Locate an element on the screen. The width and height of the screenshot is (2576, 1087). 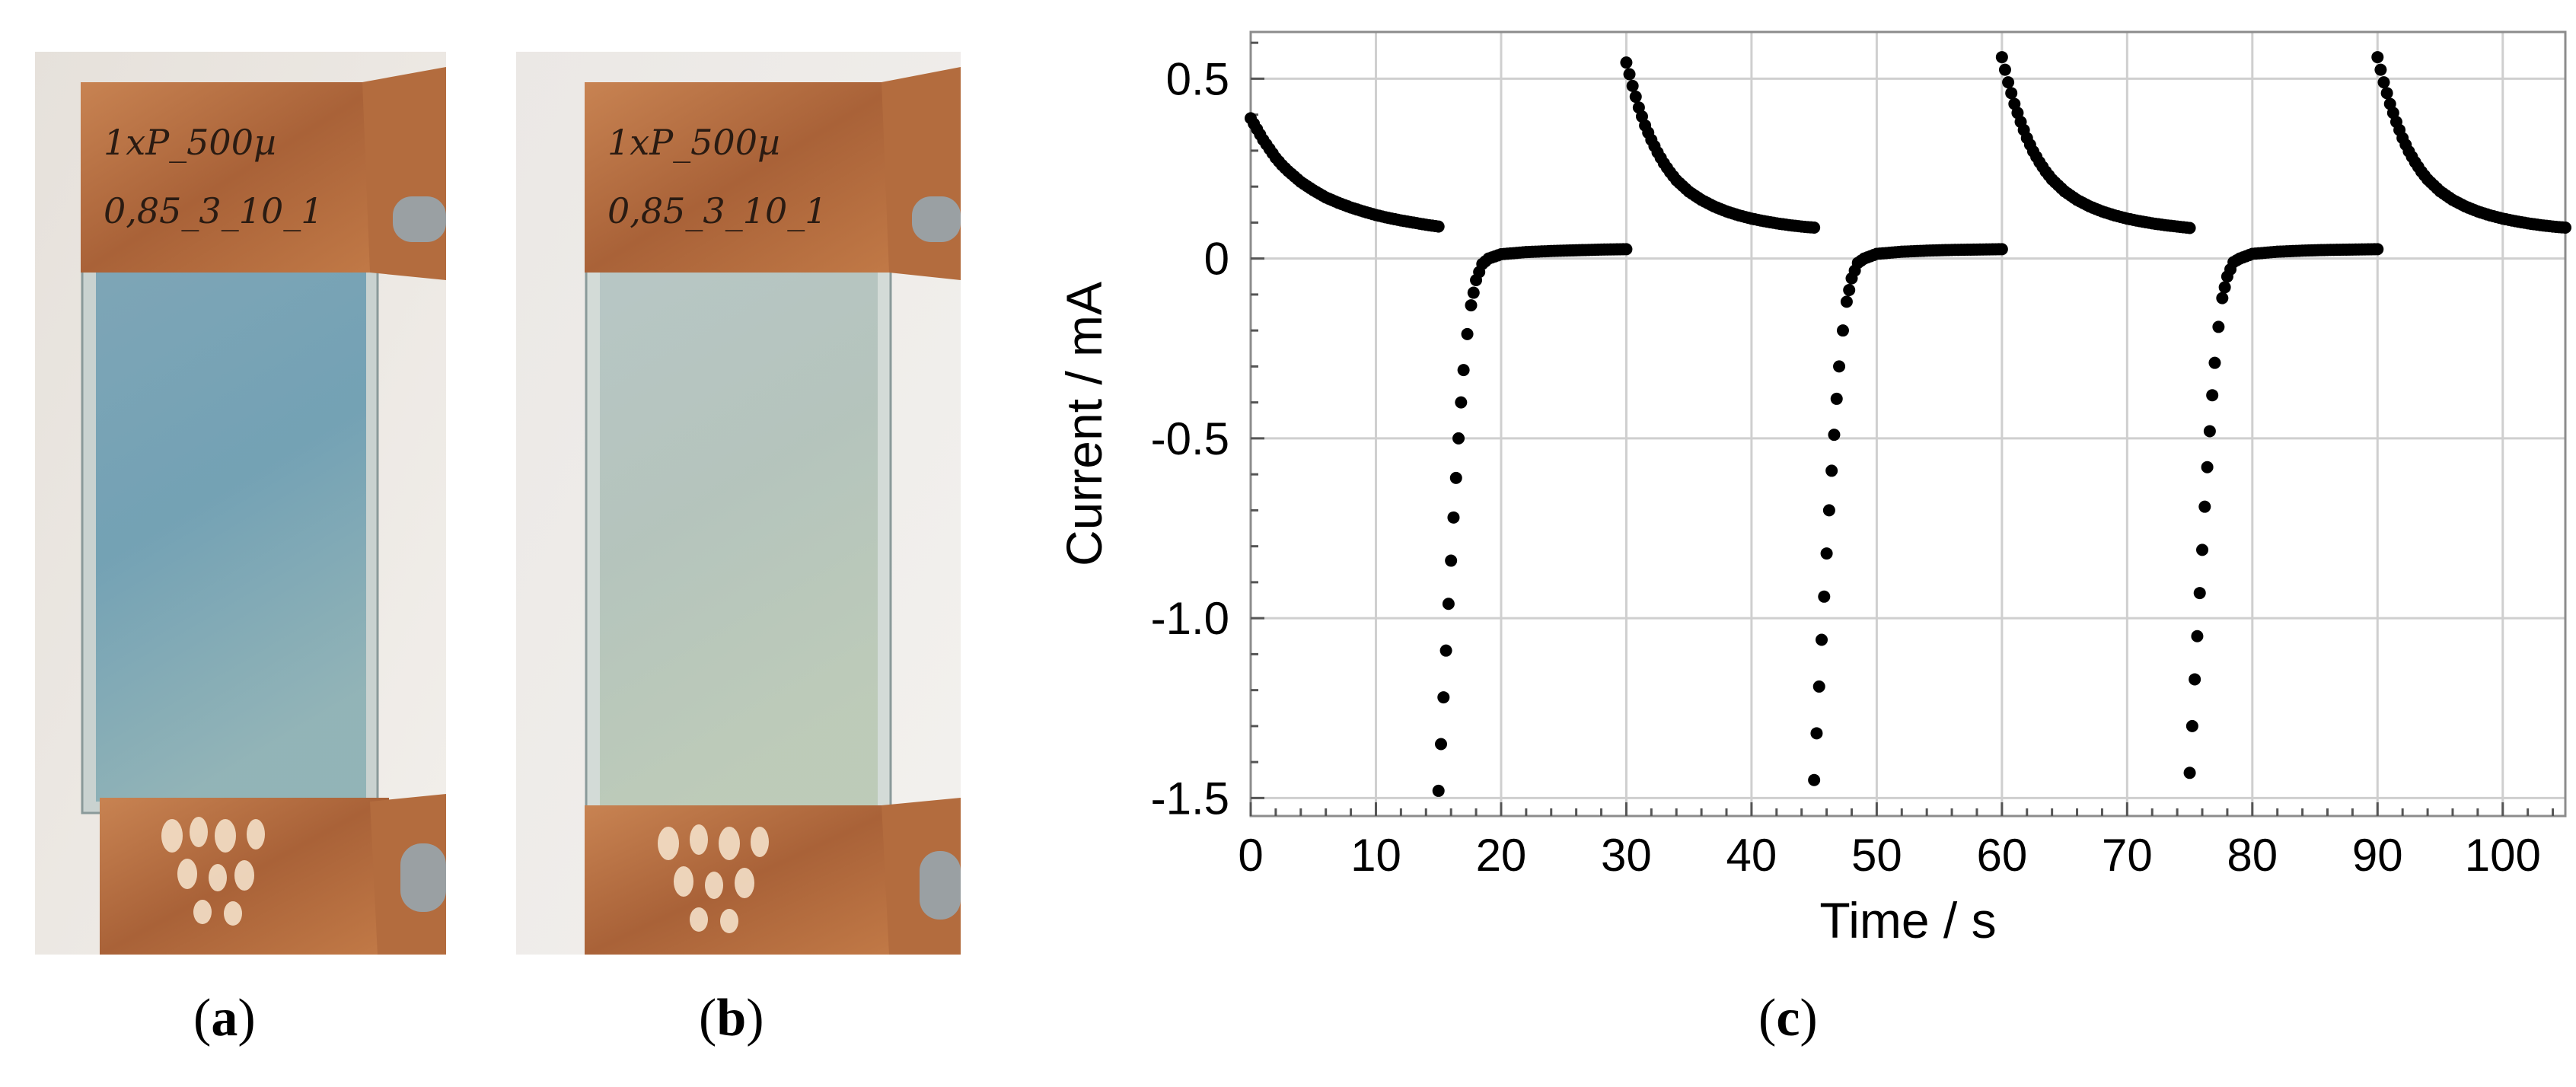
y-tick-label: -1.5 is located at coordinates (1190, 798).